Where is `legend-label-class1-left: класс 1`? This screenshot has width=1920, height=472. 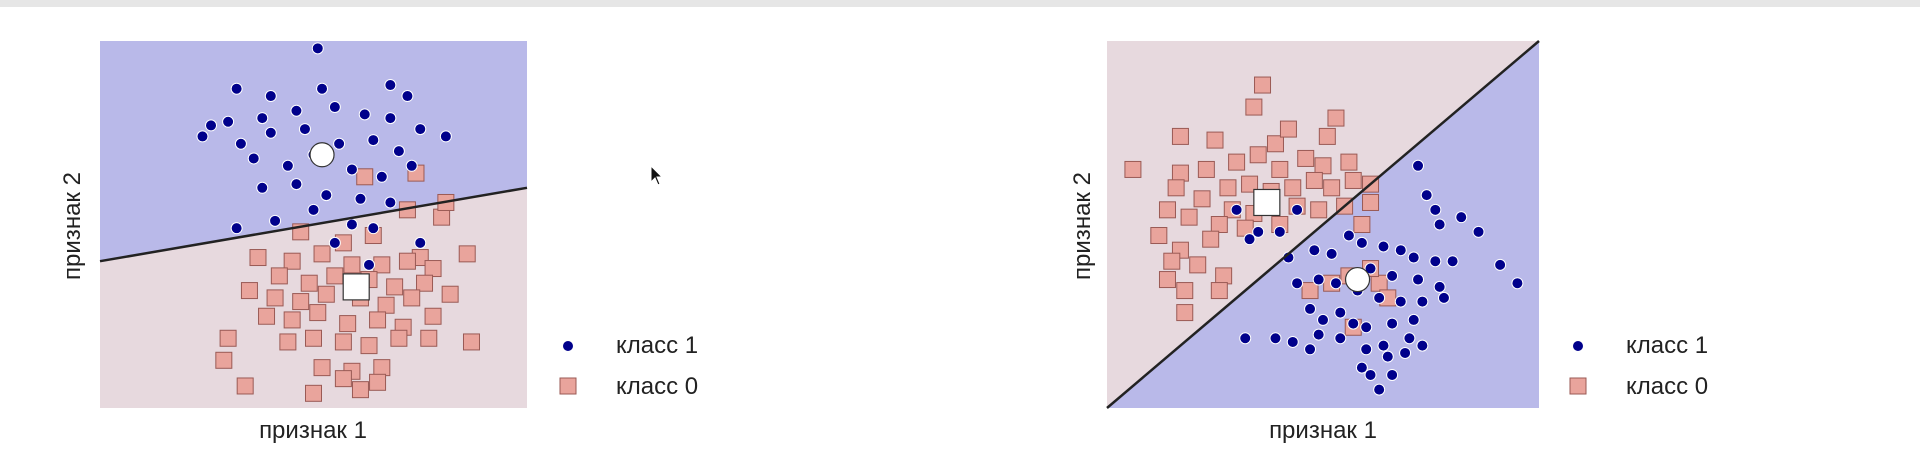
legend-label-class1-left: класс 1 is located at coordinates (657, 345).